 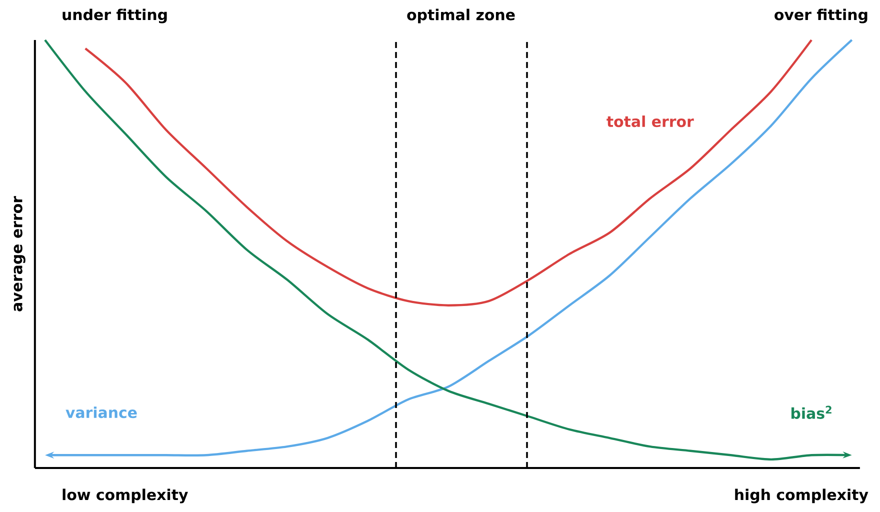 I want to click on text: variance, so click(x=101, y=412).